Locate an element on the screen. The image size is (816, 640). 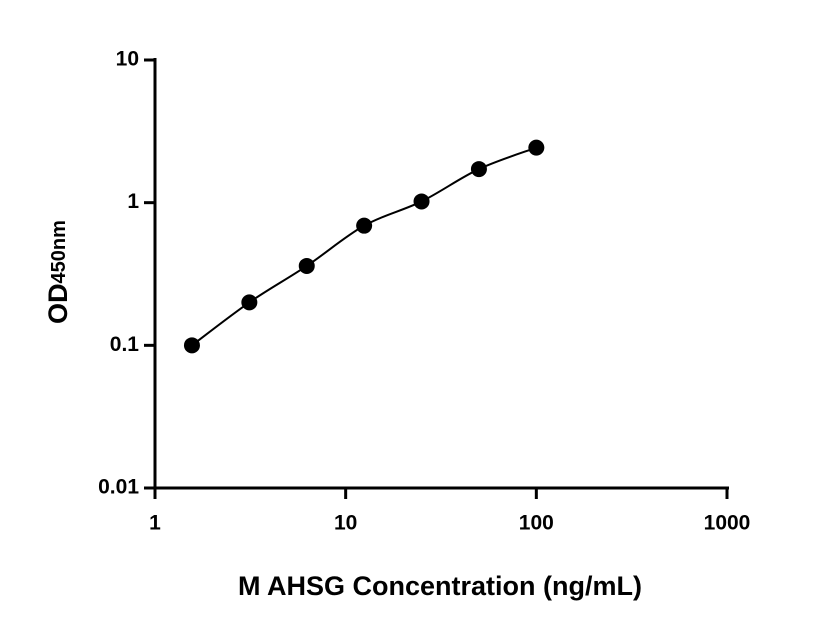
y-axis-title: OD450nm is located at coordinates (58, 272).